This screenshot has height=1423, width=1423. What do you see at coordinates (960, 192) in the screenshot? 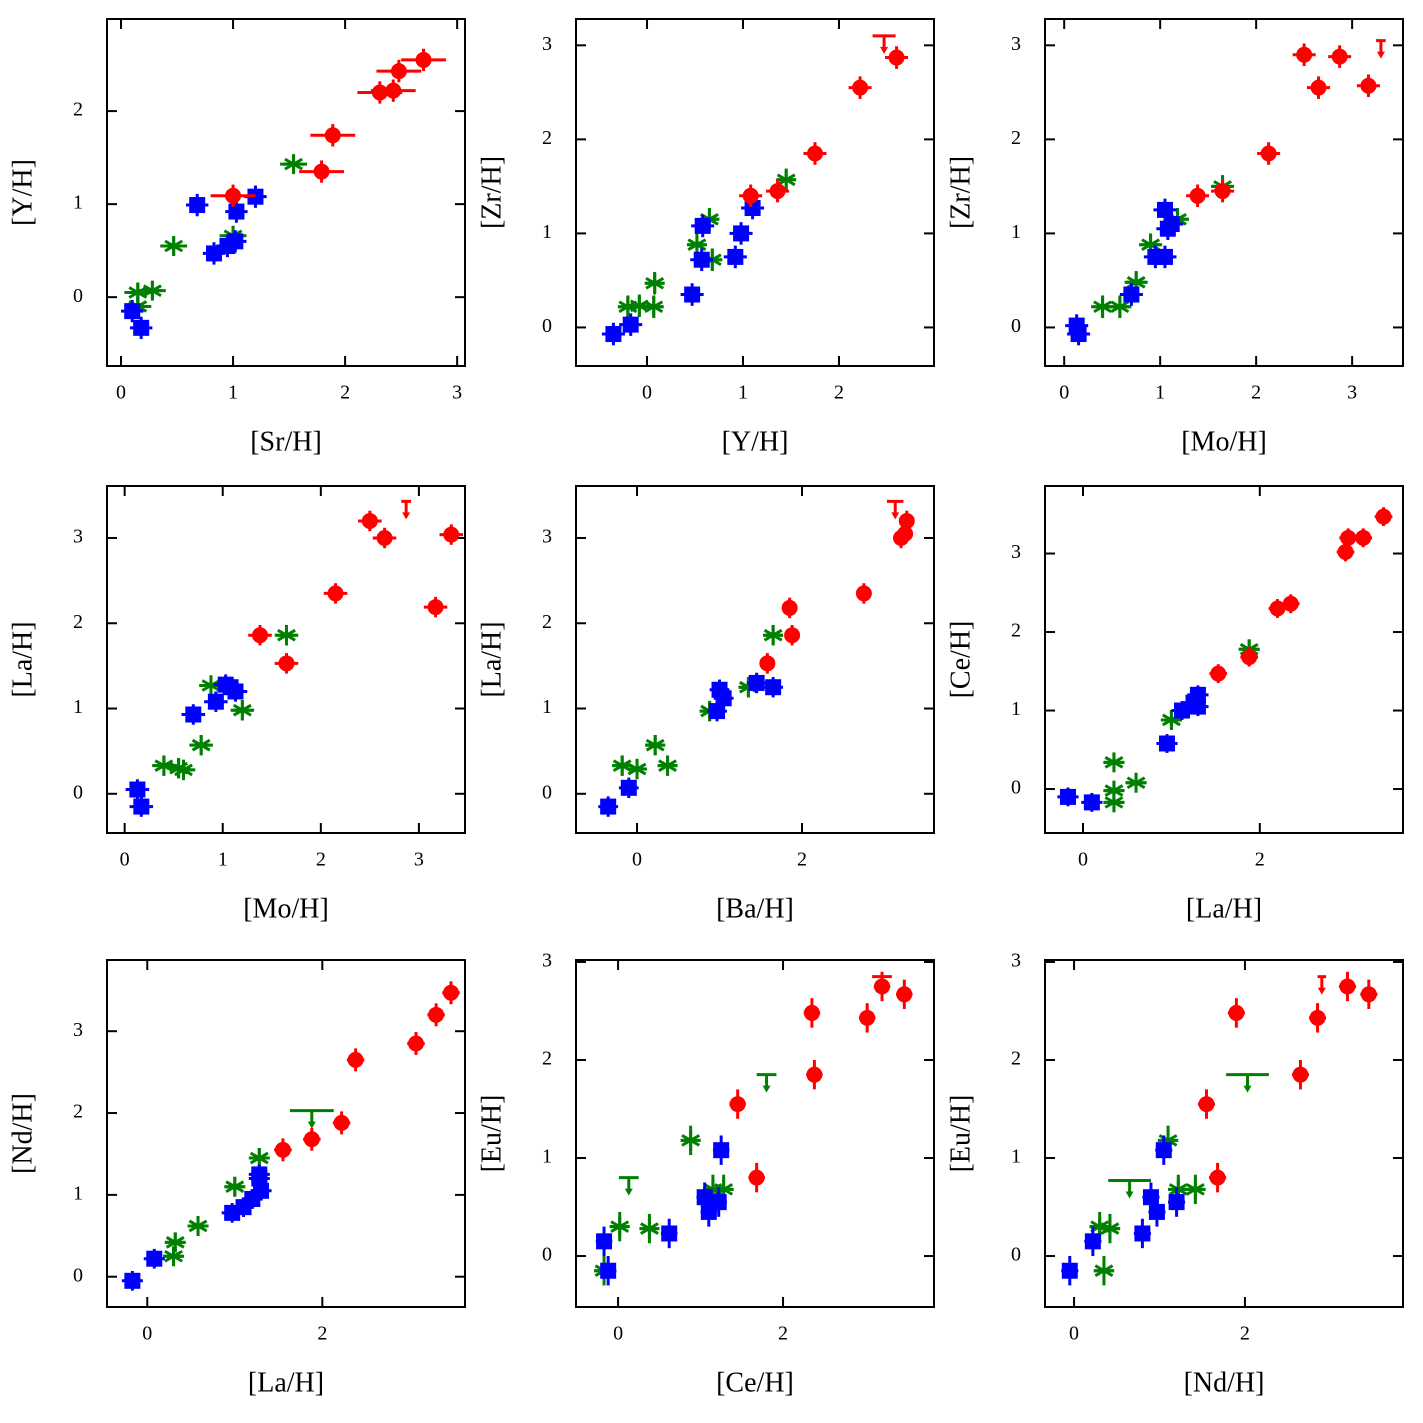
I see `y-axis-label: [Zr/H]` at bounding box center [960, 192].